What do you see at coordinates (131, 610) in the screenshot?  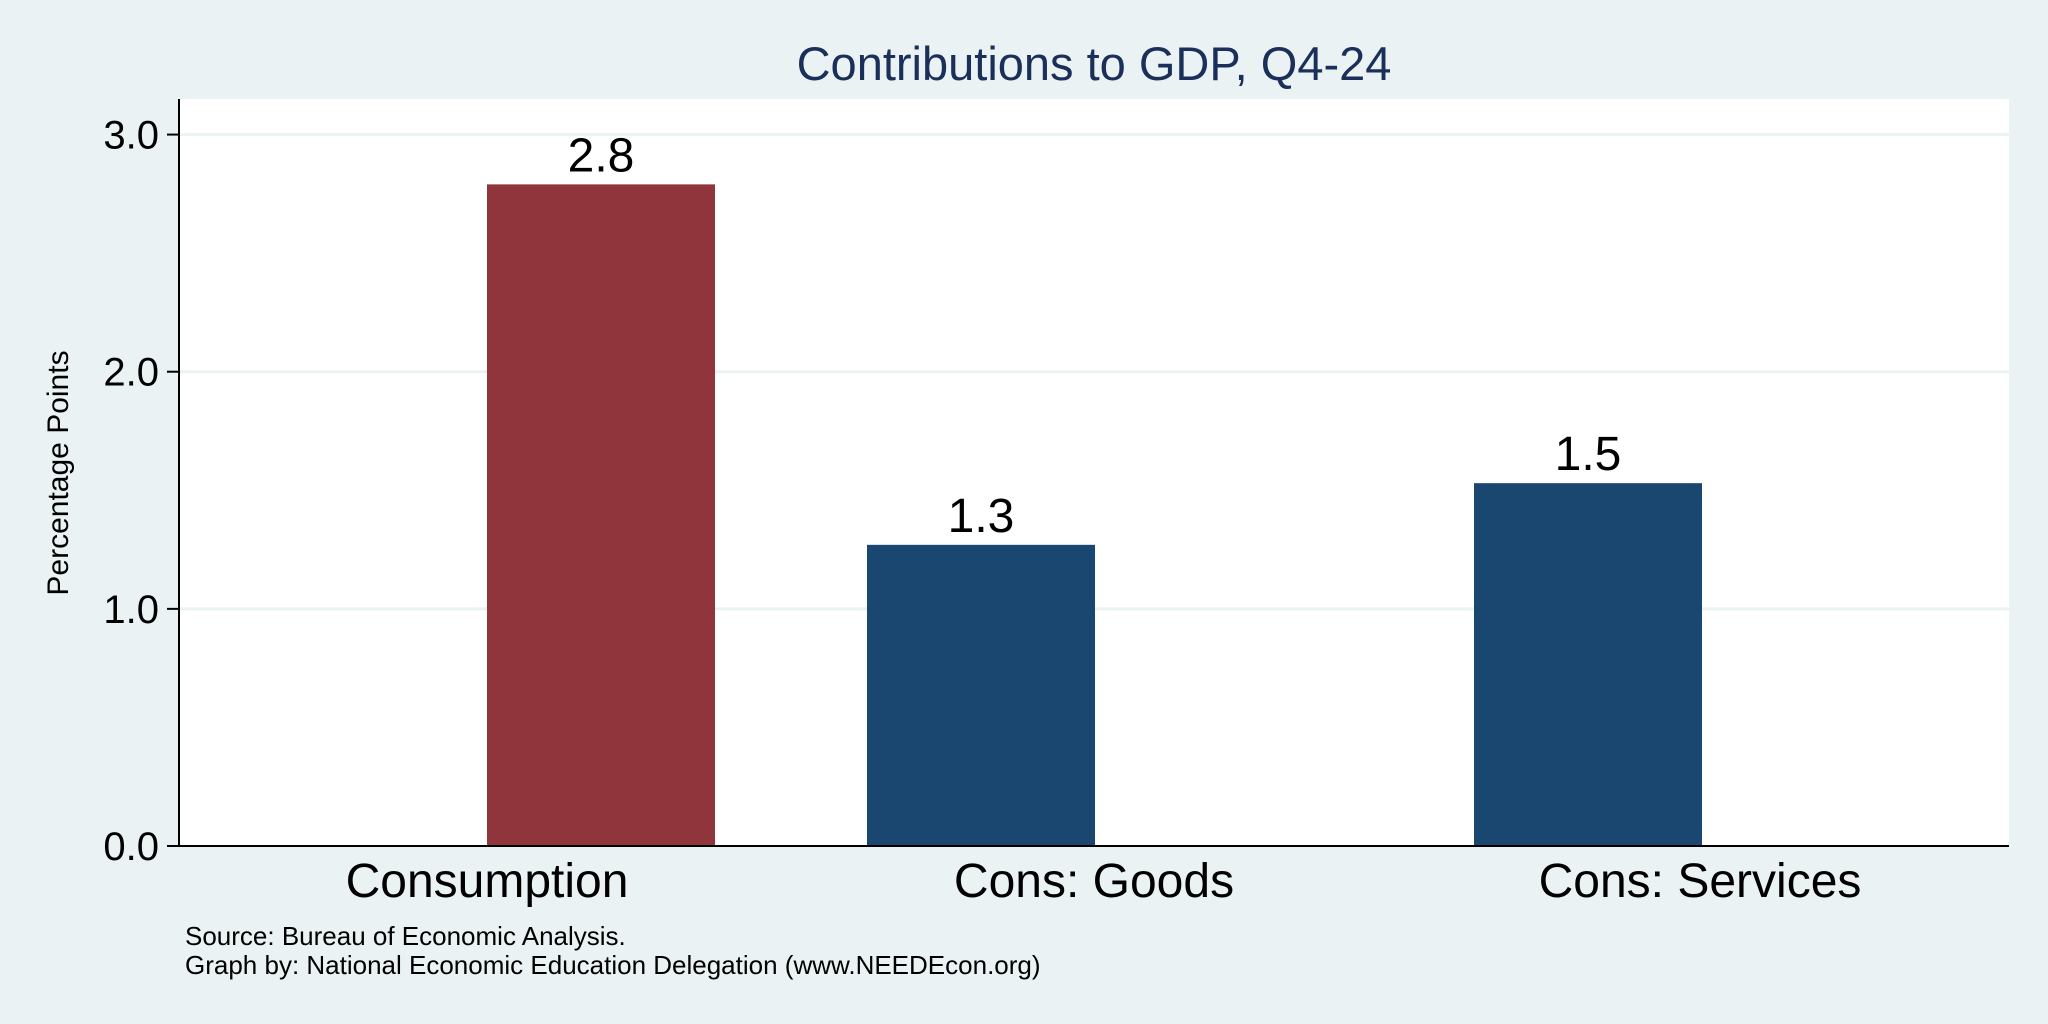 I see `y-tick-label-1: 1.0` at bounding box center [131, 610].